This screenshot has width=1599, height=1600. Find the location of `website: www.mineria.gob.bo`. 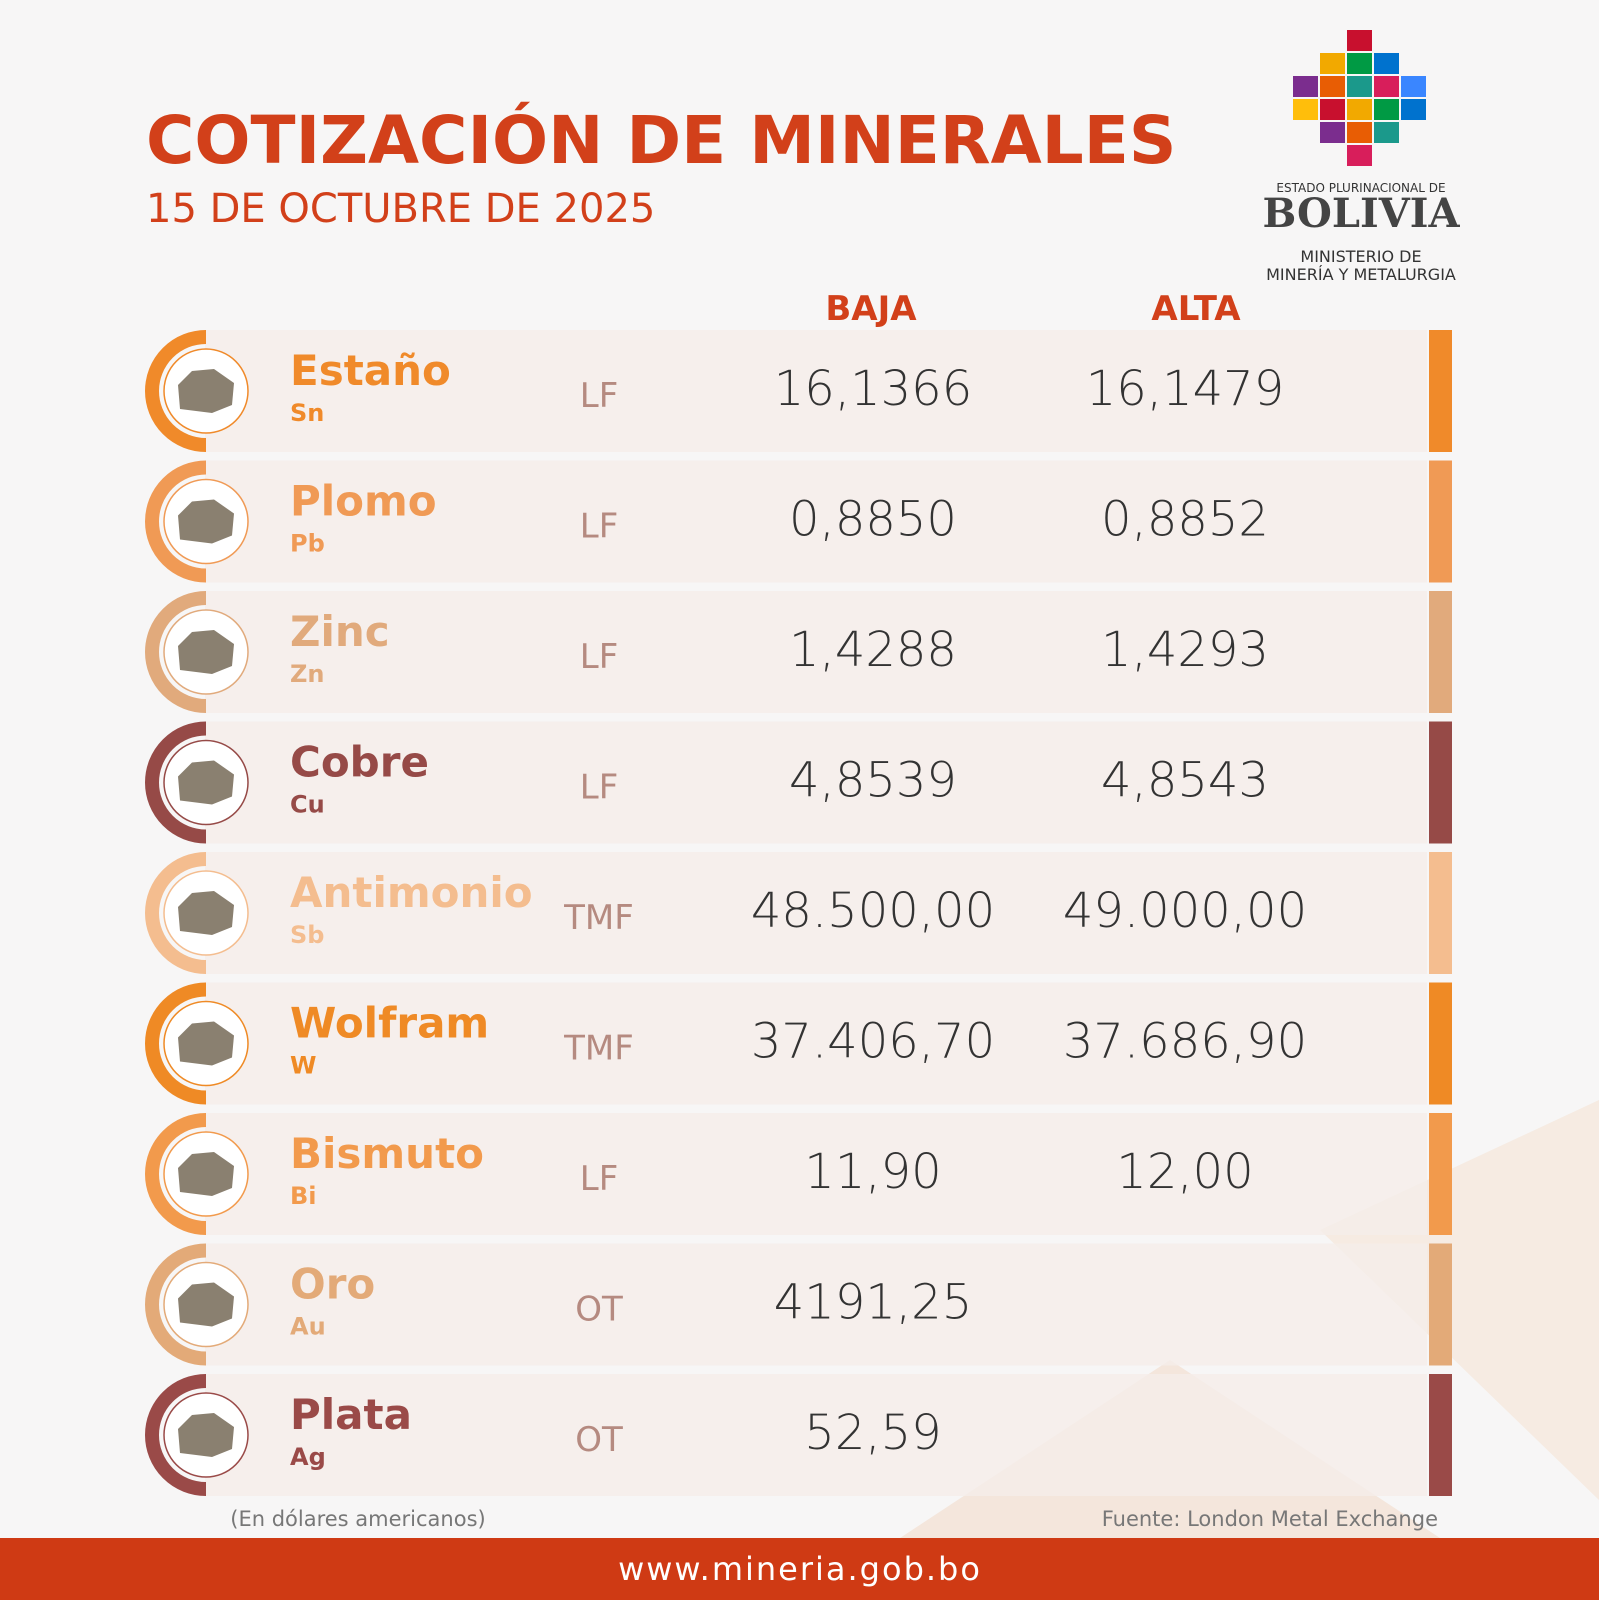

website: www.mineria.gob.bo is located at coordinates (800, 1569).